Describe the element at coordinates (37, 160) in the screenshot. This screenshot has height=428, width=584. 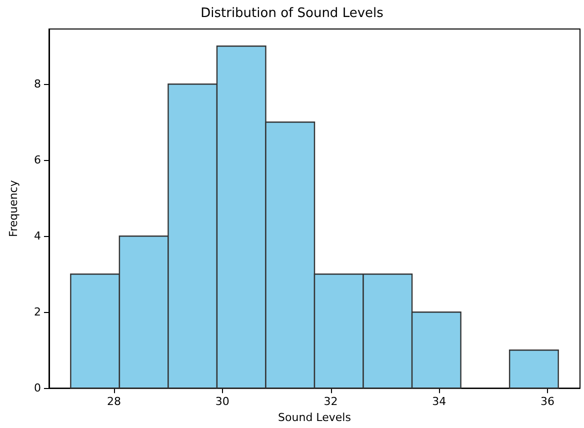
I see `y-tick-label: 6` at that location.